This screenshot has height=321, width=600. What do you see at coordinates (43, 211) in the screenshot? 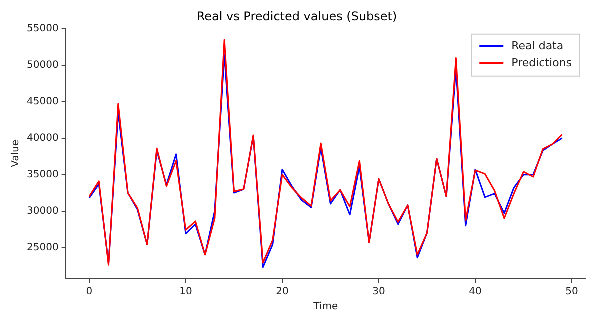
I see `y-tick-label: 30000` at bounding box center [43, 211].